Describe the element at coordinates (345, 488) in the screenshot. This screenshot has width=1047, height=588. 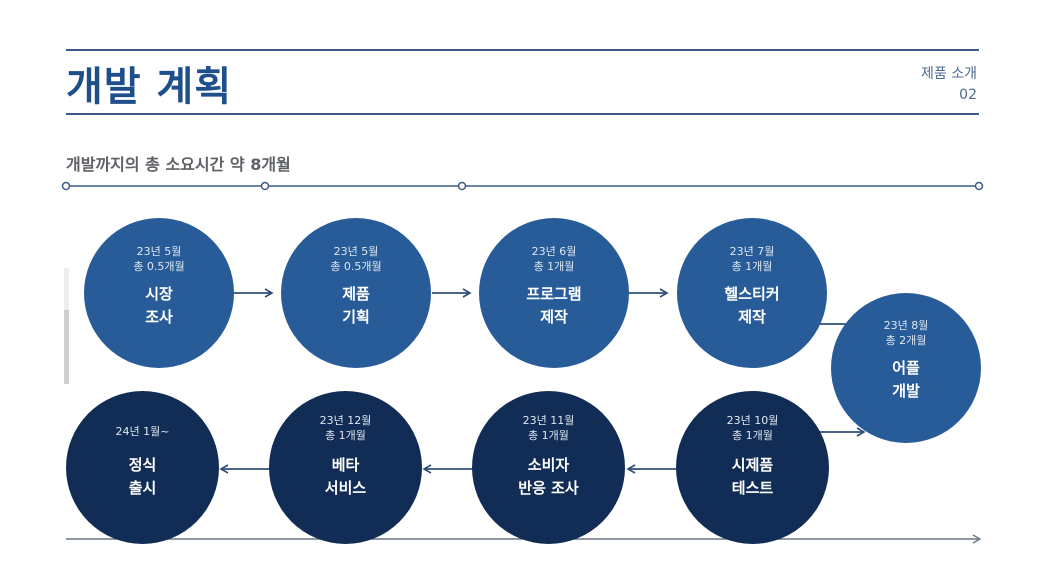
I see `step-name: 서비스` at that location.